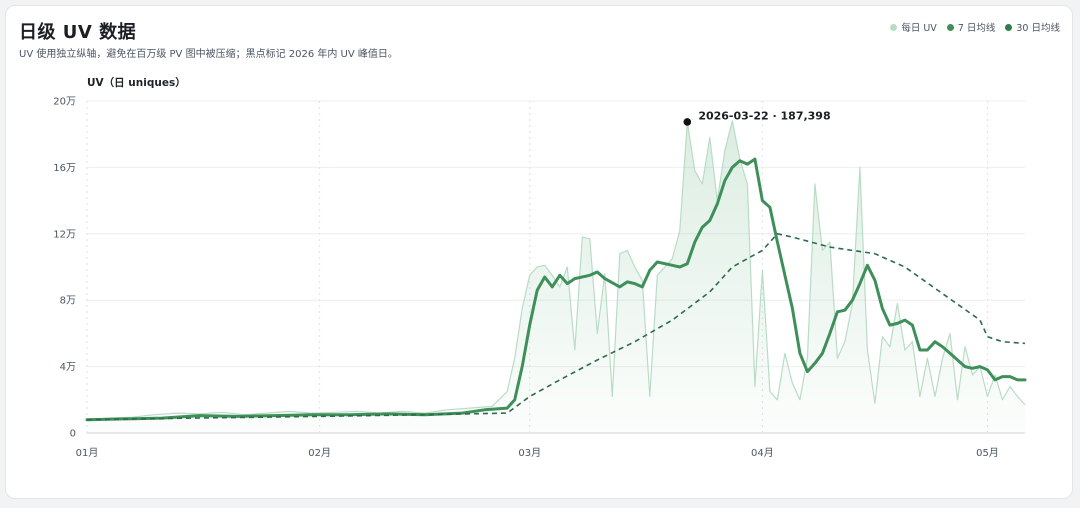 This screenshot has height=508, width=1080. I want to click on y-tick-label: 0, so click(73, 434).